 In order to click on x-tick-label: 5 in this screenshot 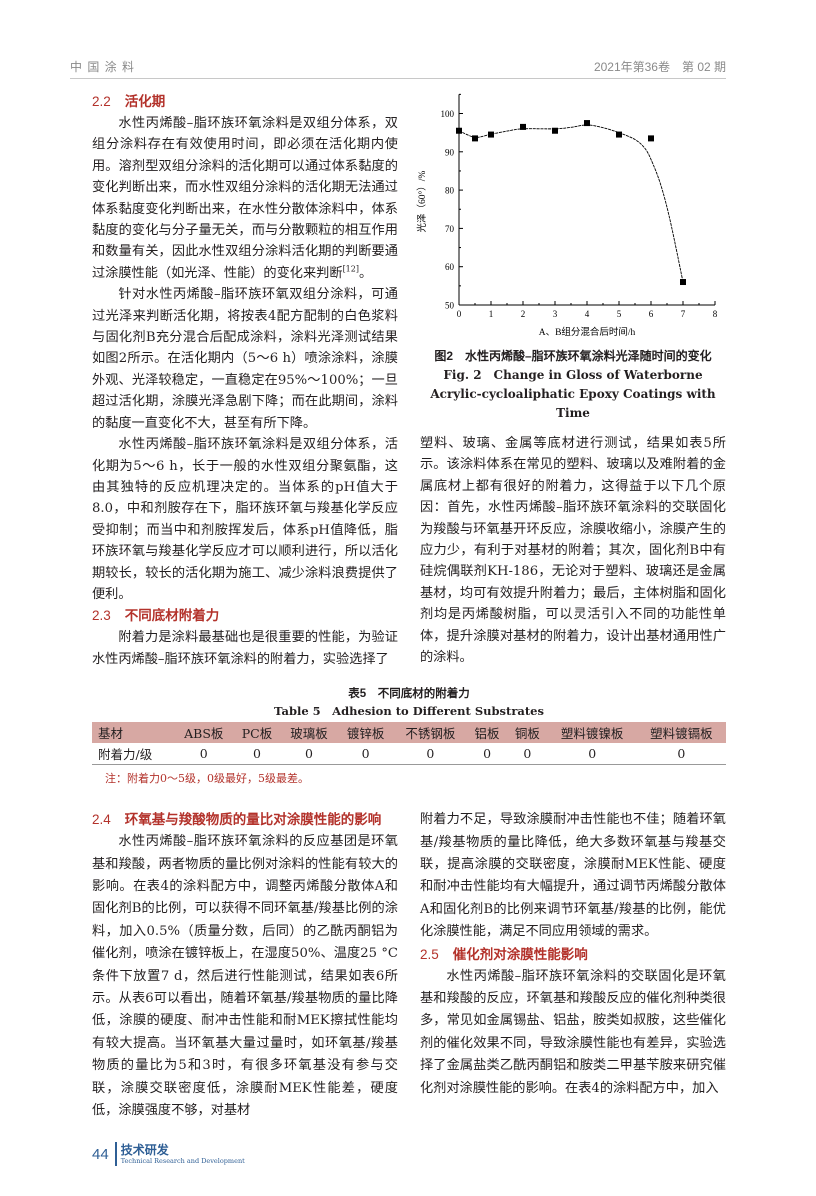, I will do `click(619, 314)`.